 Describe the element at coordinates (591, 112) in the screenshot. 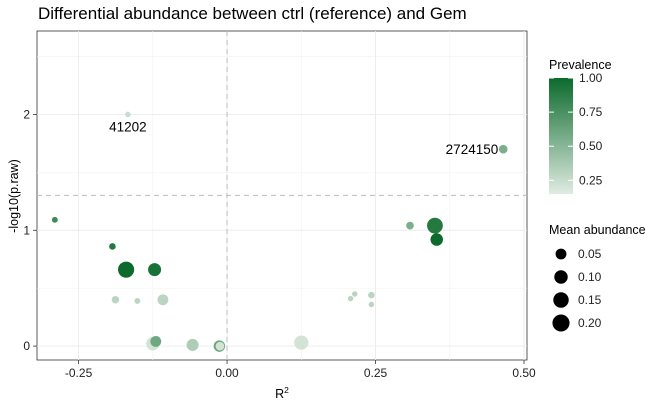

I see `colorbar-tick-label: 0.75` at that location.